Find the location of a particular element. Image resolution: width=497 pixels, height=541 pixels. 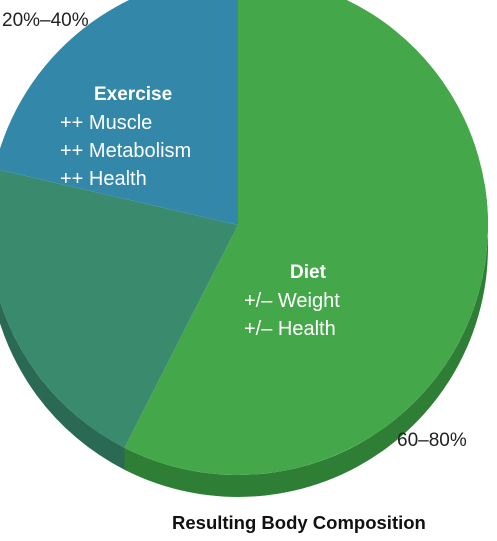

exercise-title: Exercise is located at coordinates (133, 94).